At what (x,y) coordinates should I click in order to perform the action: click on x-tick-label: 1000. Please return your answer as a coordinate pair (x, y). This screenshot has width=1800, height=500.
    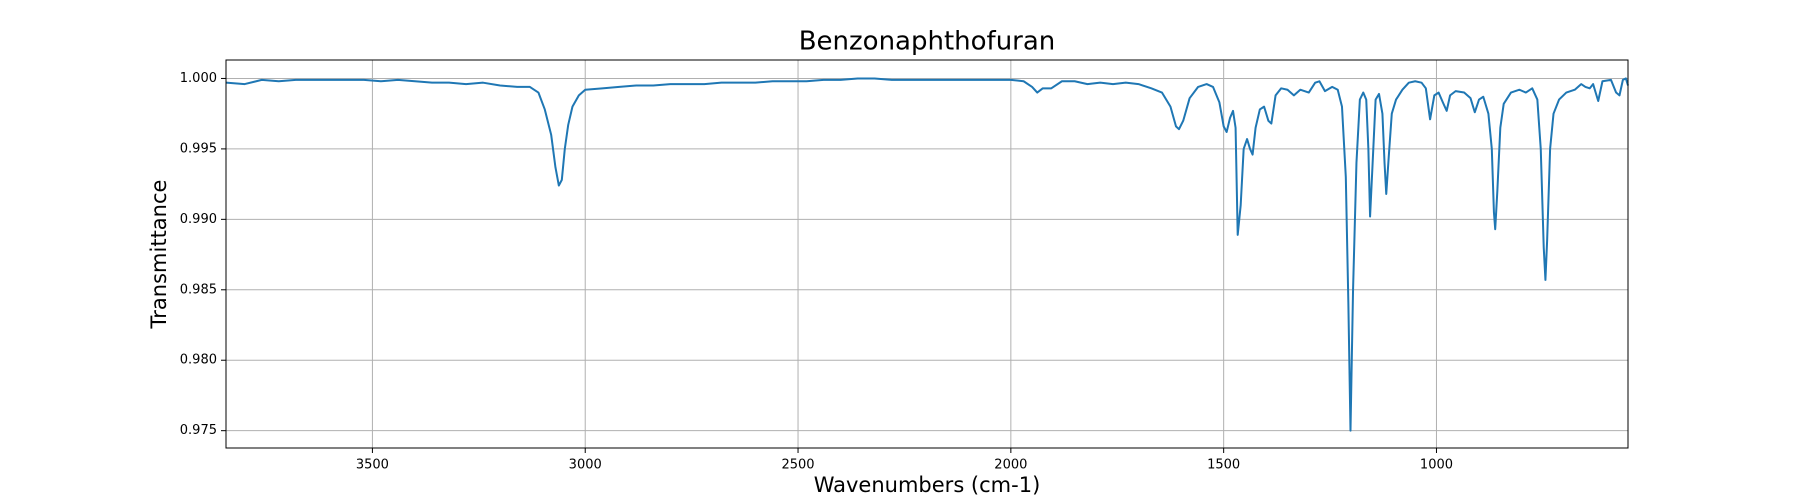
    Looking at the image, I should click on (1436, 465).